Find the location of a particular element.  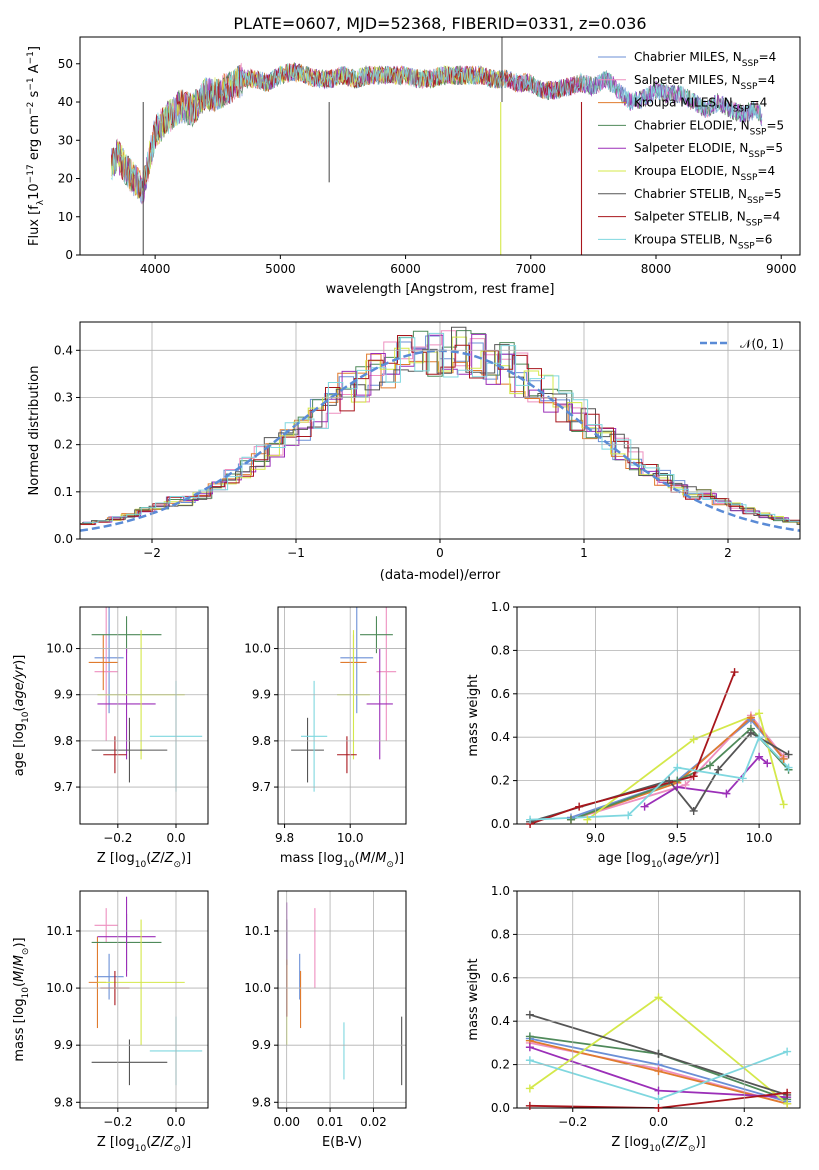

y-tick-label: 0 is located at coordinates (69, 255).